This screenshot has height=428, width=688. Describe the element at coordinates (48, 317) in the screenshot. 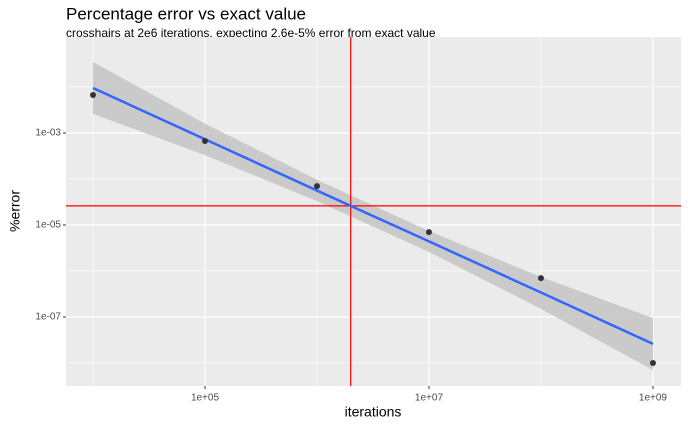

I see `y-tick-label: 1e-07` at that location.